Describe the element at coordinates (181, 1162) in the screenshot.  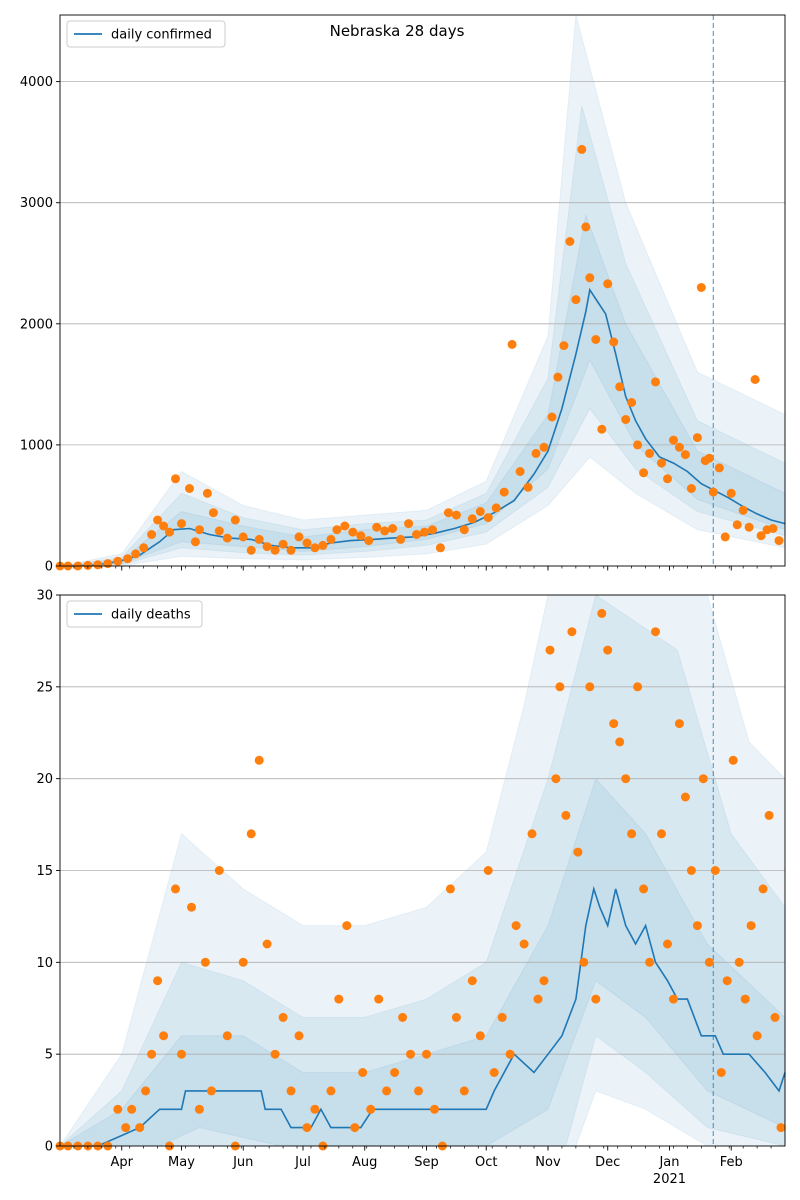
I see `x-tick-label: May` at that location.